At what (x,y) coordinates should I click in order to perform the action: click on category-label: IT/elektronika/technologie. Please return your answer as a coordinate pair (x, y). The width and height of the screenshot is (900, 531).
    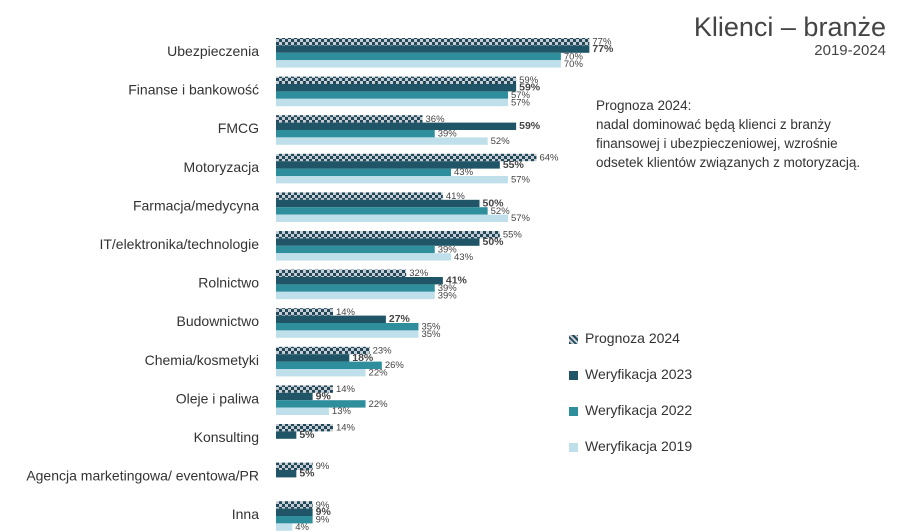
    Looking at the image, I should click on (179, 244).